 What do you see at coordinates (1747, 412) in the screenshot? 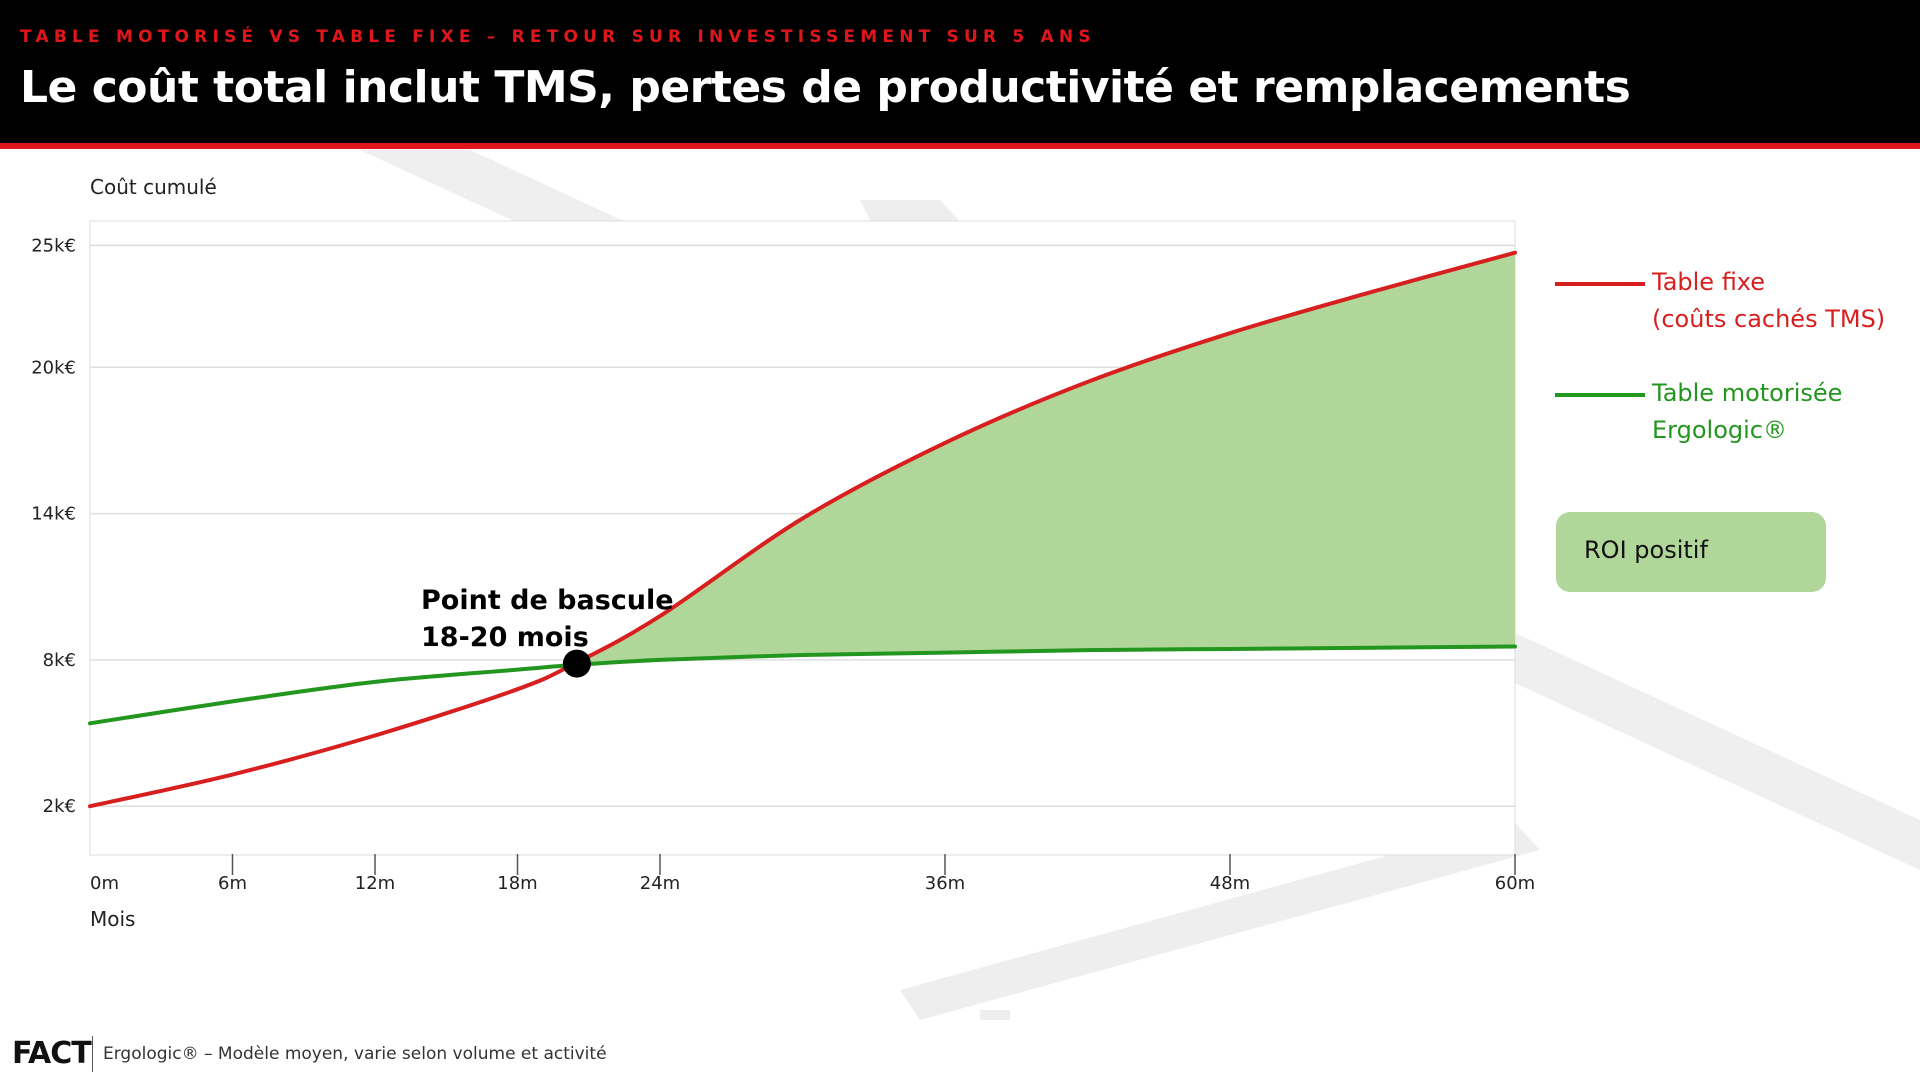
I see `legend-label-motor: Table motorisée Ergologic®` at bounding box center [1747, 412].